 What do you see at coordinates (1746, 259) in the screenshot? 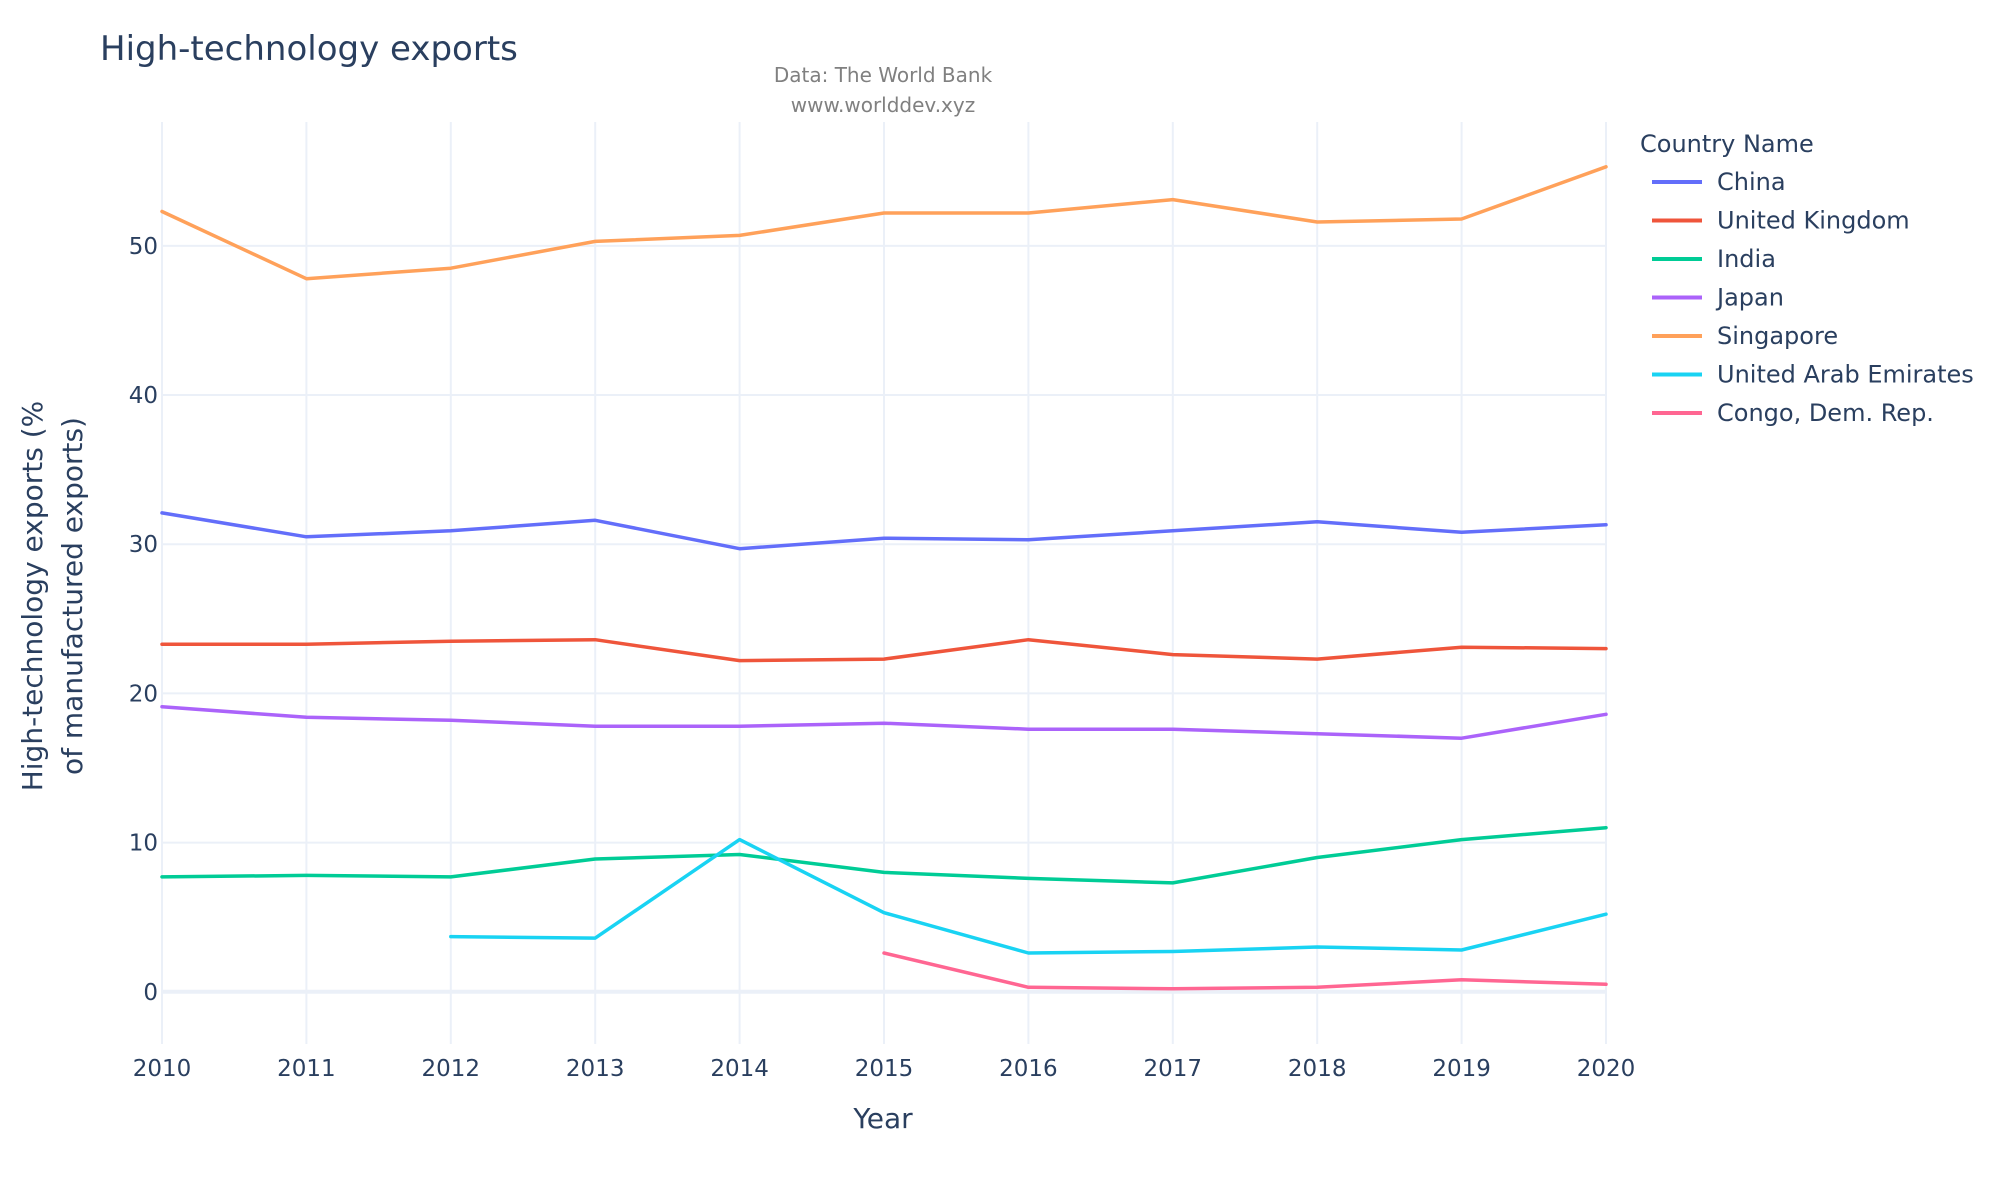
I see `legend-entry: India` at bounding box center [1746, 259].